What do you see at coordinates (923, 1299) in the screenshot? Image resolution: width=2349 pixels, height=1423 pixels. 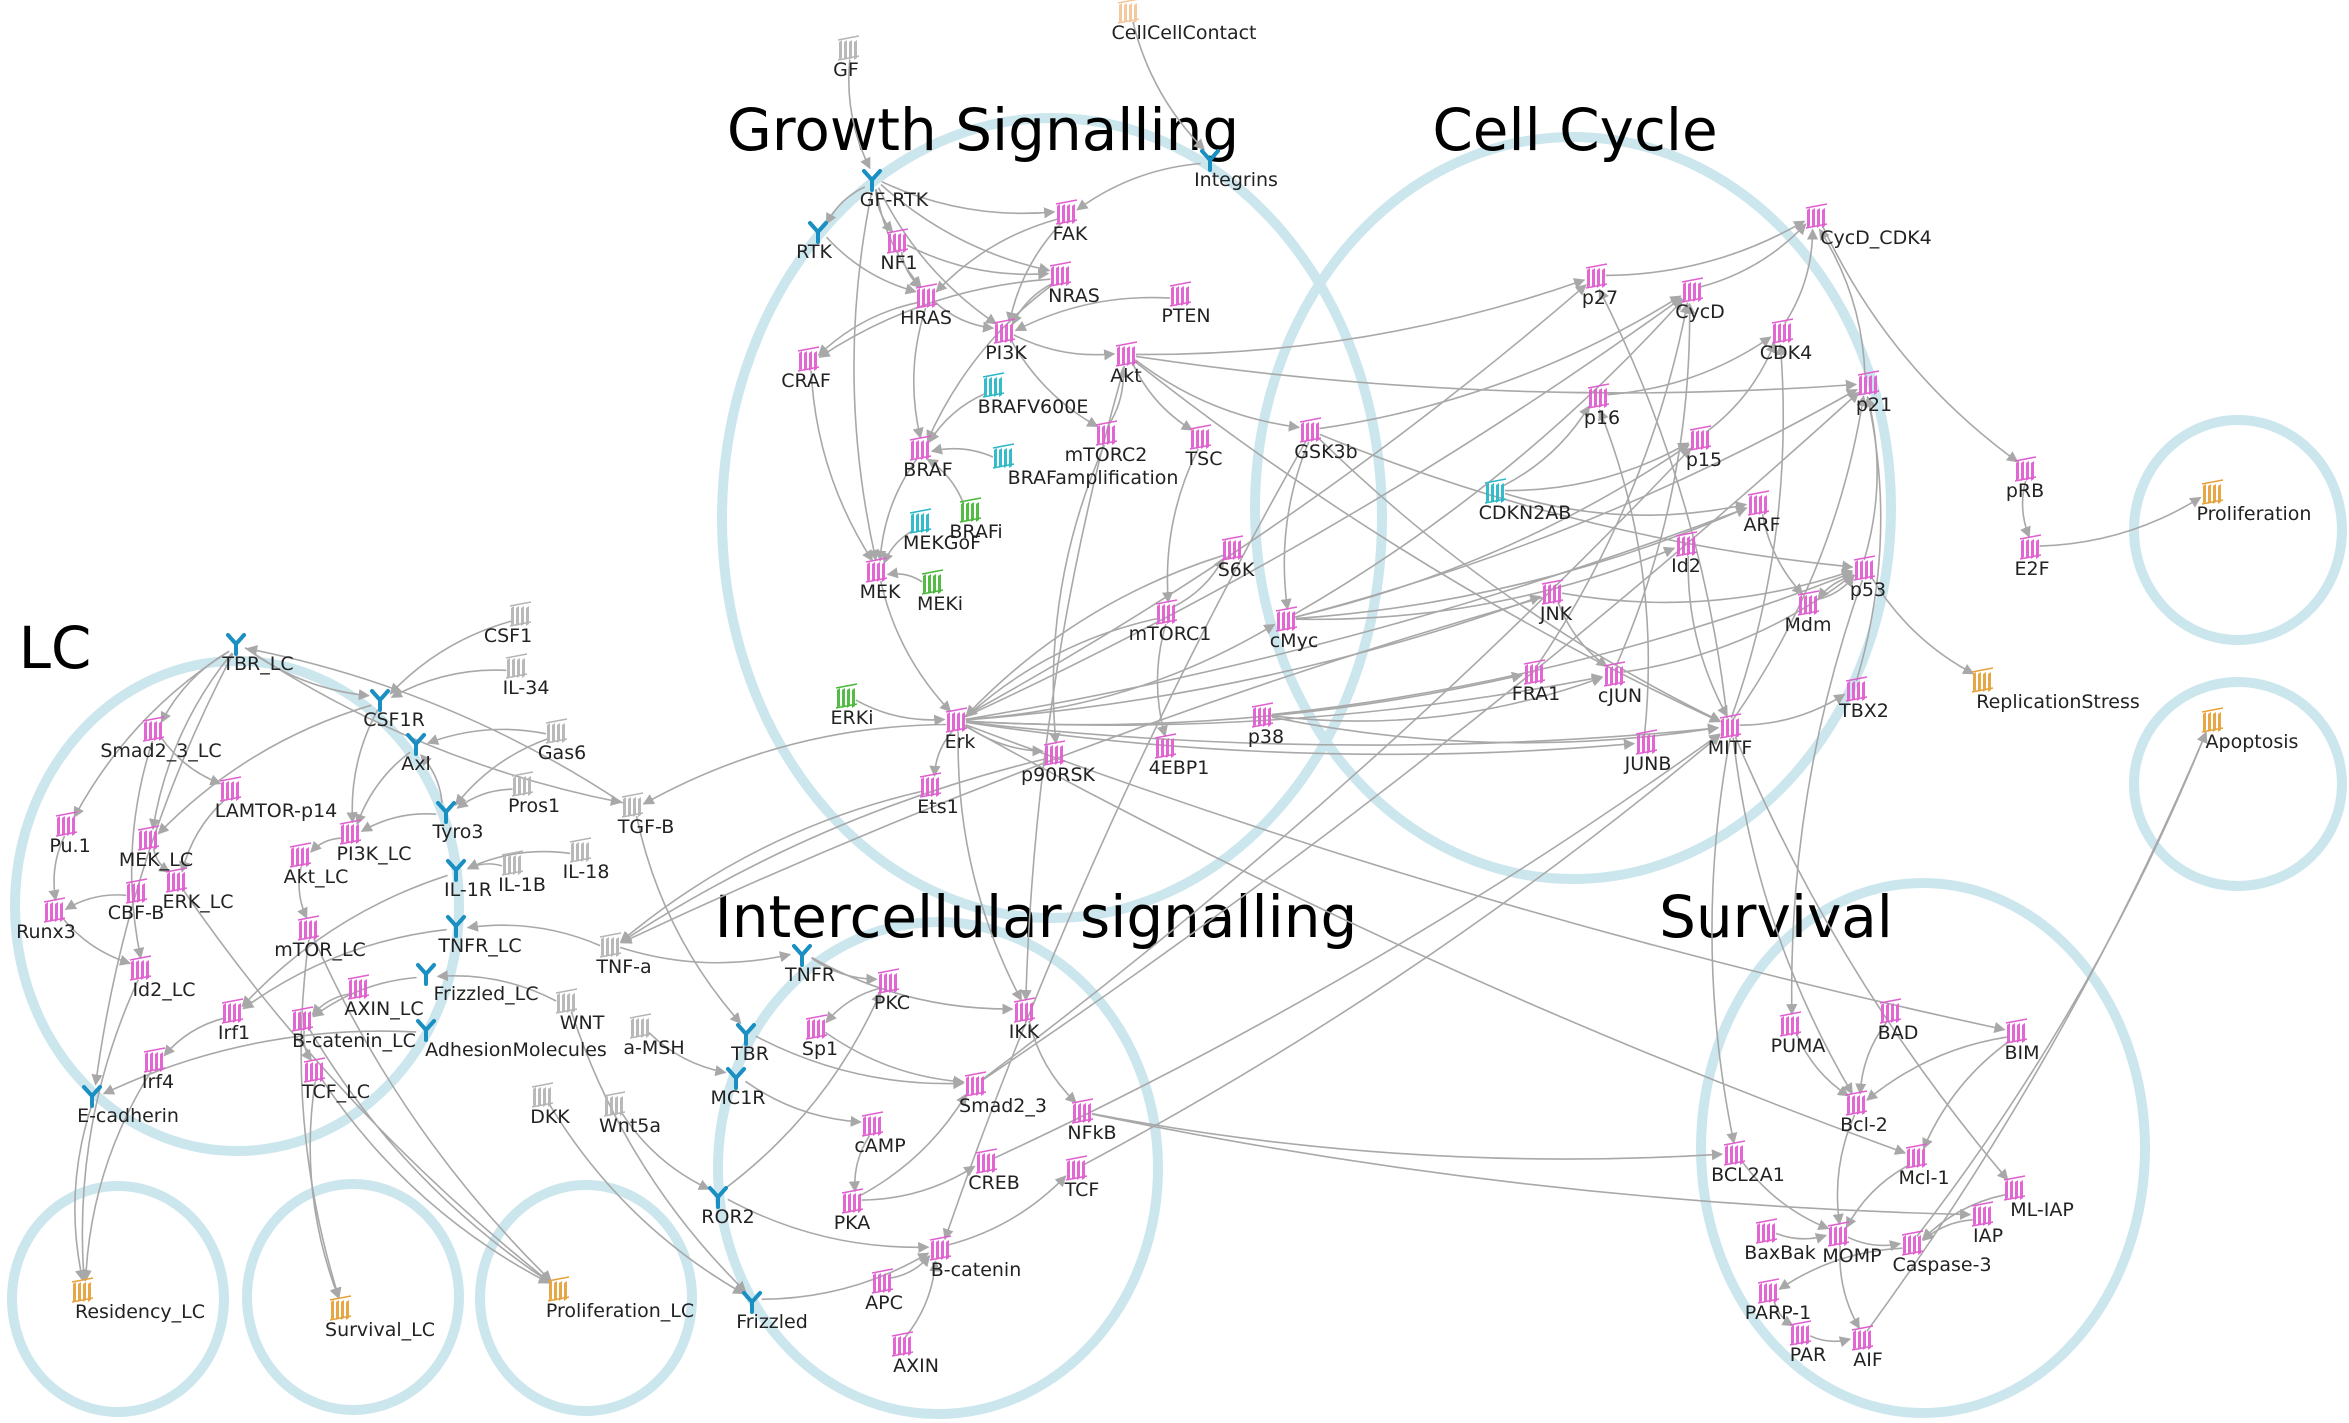 I see `edge-axin-to-b-catenin` at bounding box center [923, 1299].